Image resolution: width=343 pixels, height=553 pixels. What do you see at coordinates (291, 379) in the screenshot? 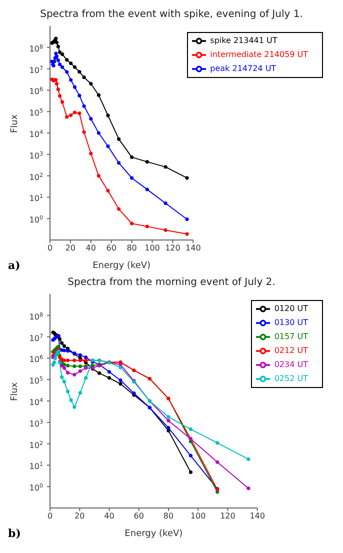
I see `legend-label: 0252 UT` at bounding box center [291, 379].